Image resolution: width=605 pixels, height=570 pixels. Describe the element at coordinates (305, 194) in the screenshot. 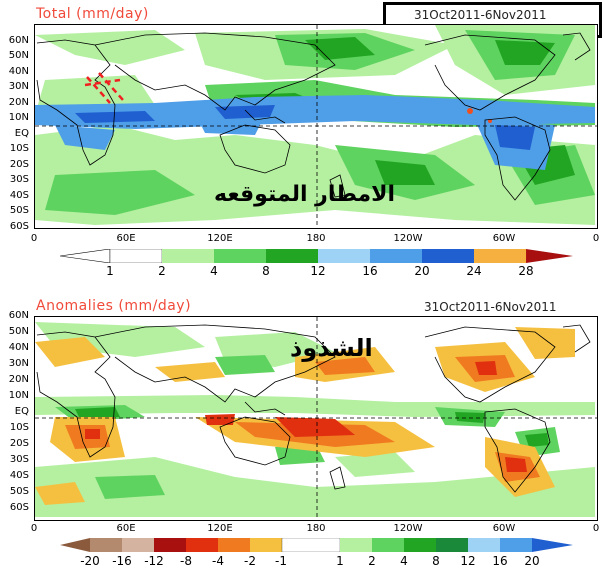

I see `top-arabic-label: الامطار المتوقعه` at that location.